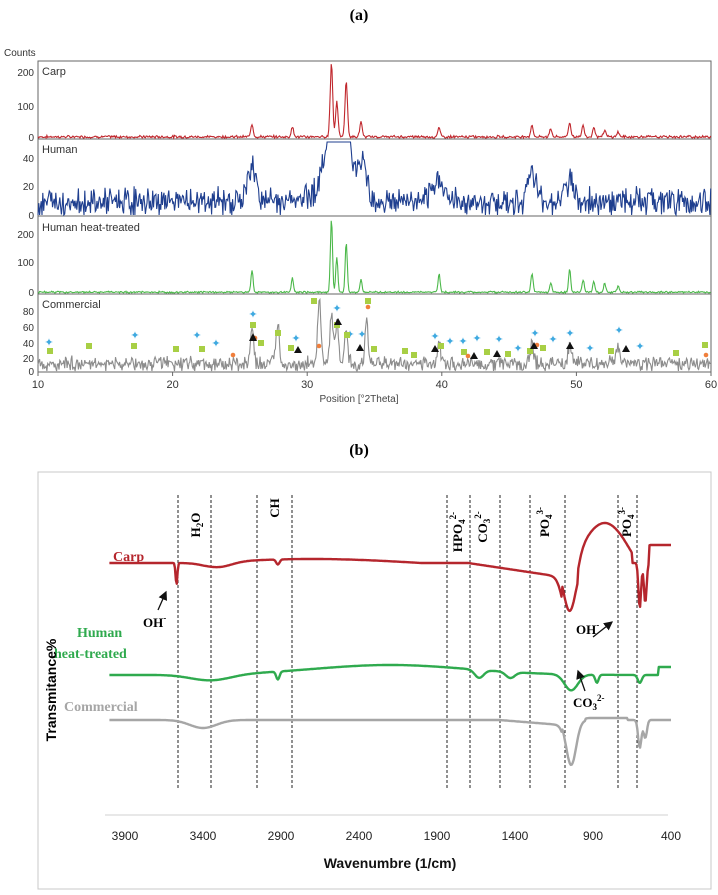 The image size is (718, 895). What do you see at coordinates (162, 600) in the screenshot?
I see `annotation-arrow-oh-carp` at bounding box center [162, 600].